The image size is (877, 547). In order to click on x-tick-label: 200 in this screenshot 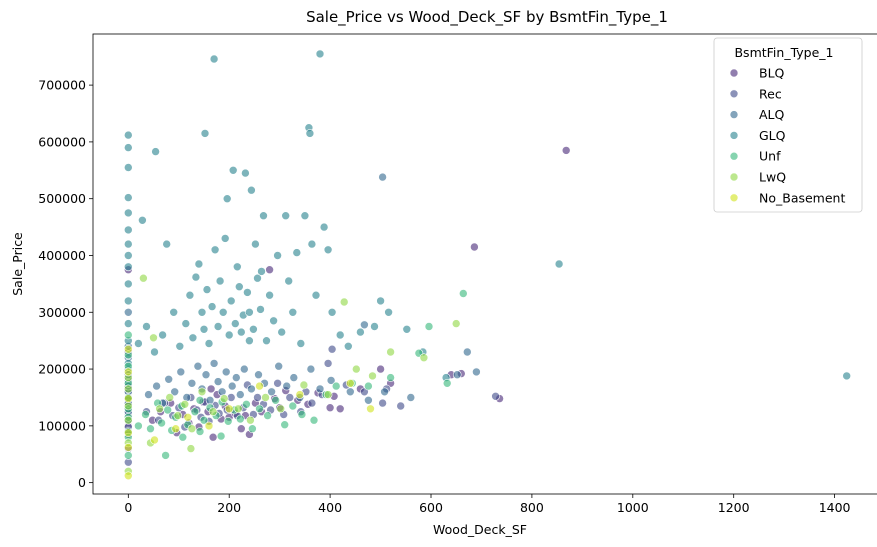, I will do `click(229, 507)`.